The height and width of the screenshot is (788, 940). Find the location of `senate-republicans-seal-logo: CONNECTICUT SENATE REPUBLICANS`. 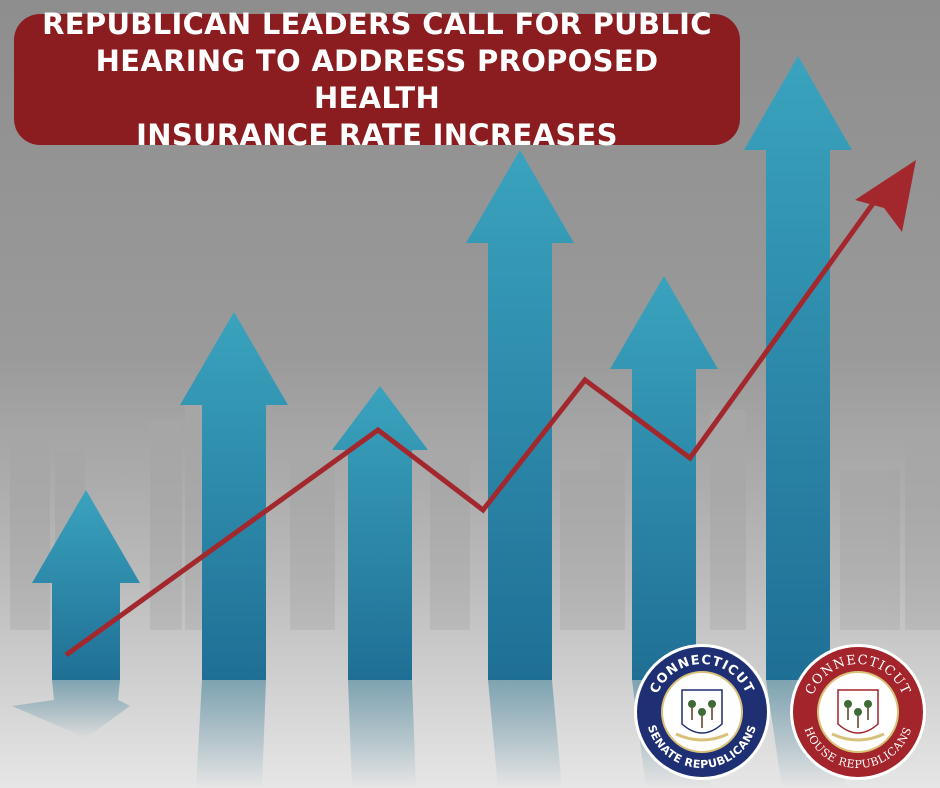

senate-republicans-seal-logo: CONNECTICUT SENATE REPUBLICANS is located at coordinates (702, 712).